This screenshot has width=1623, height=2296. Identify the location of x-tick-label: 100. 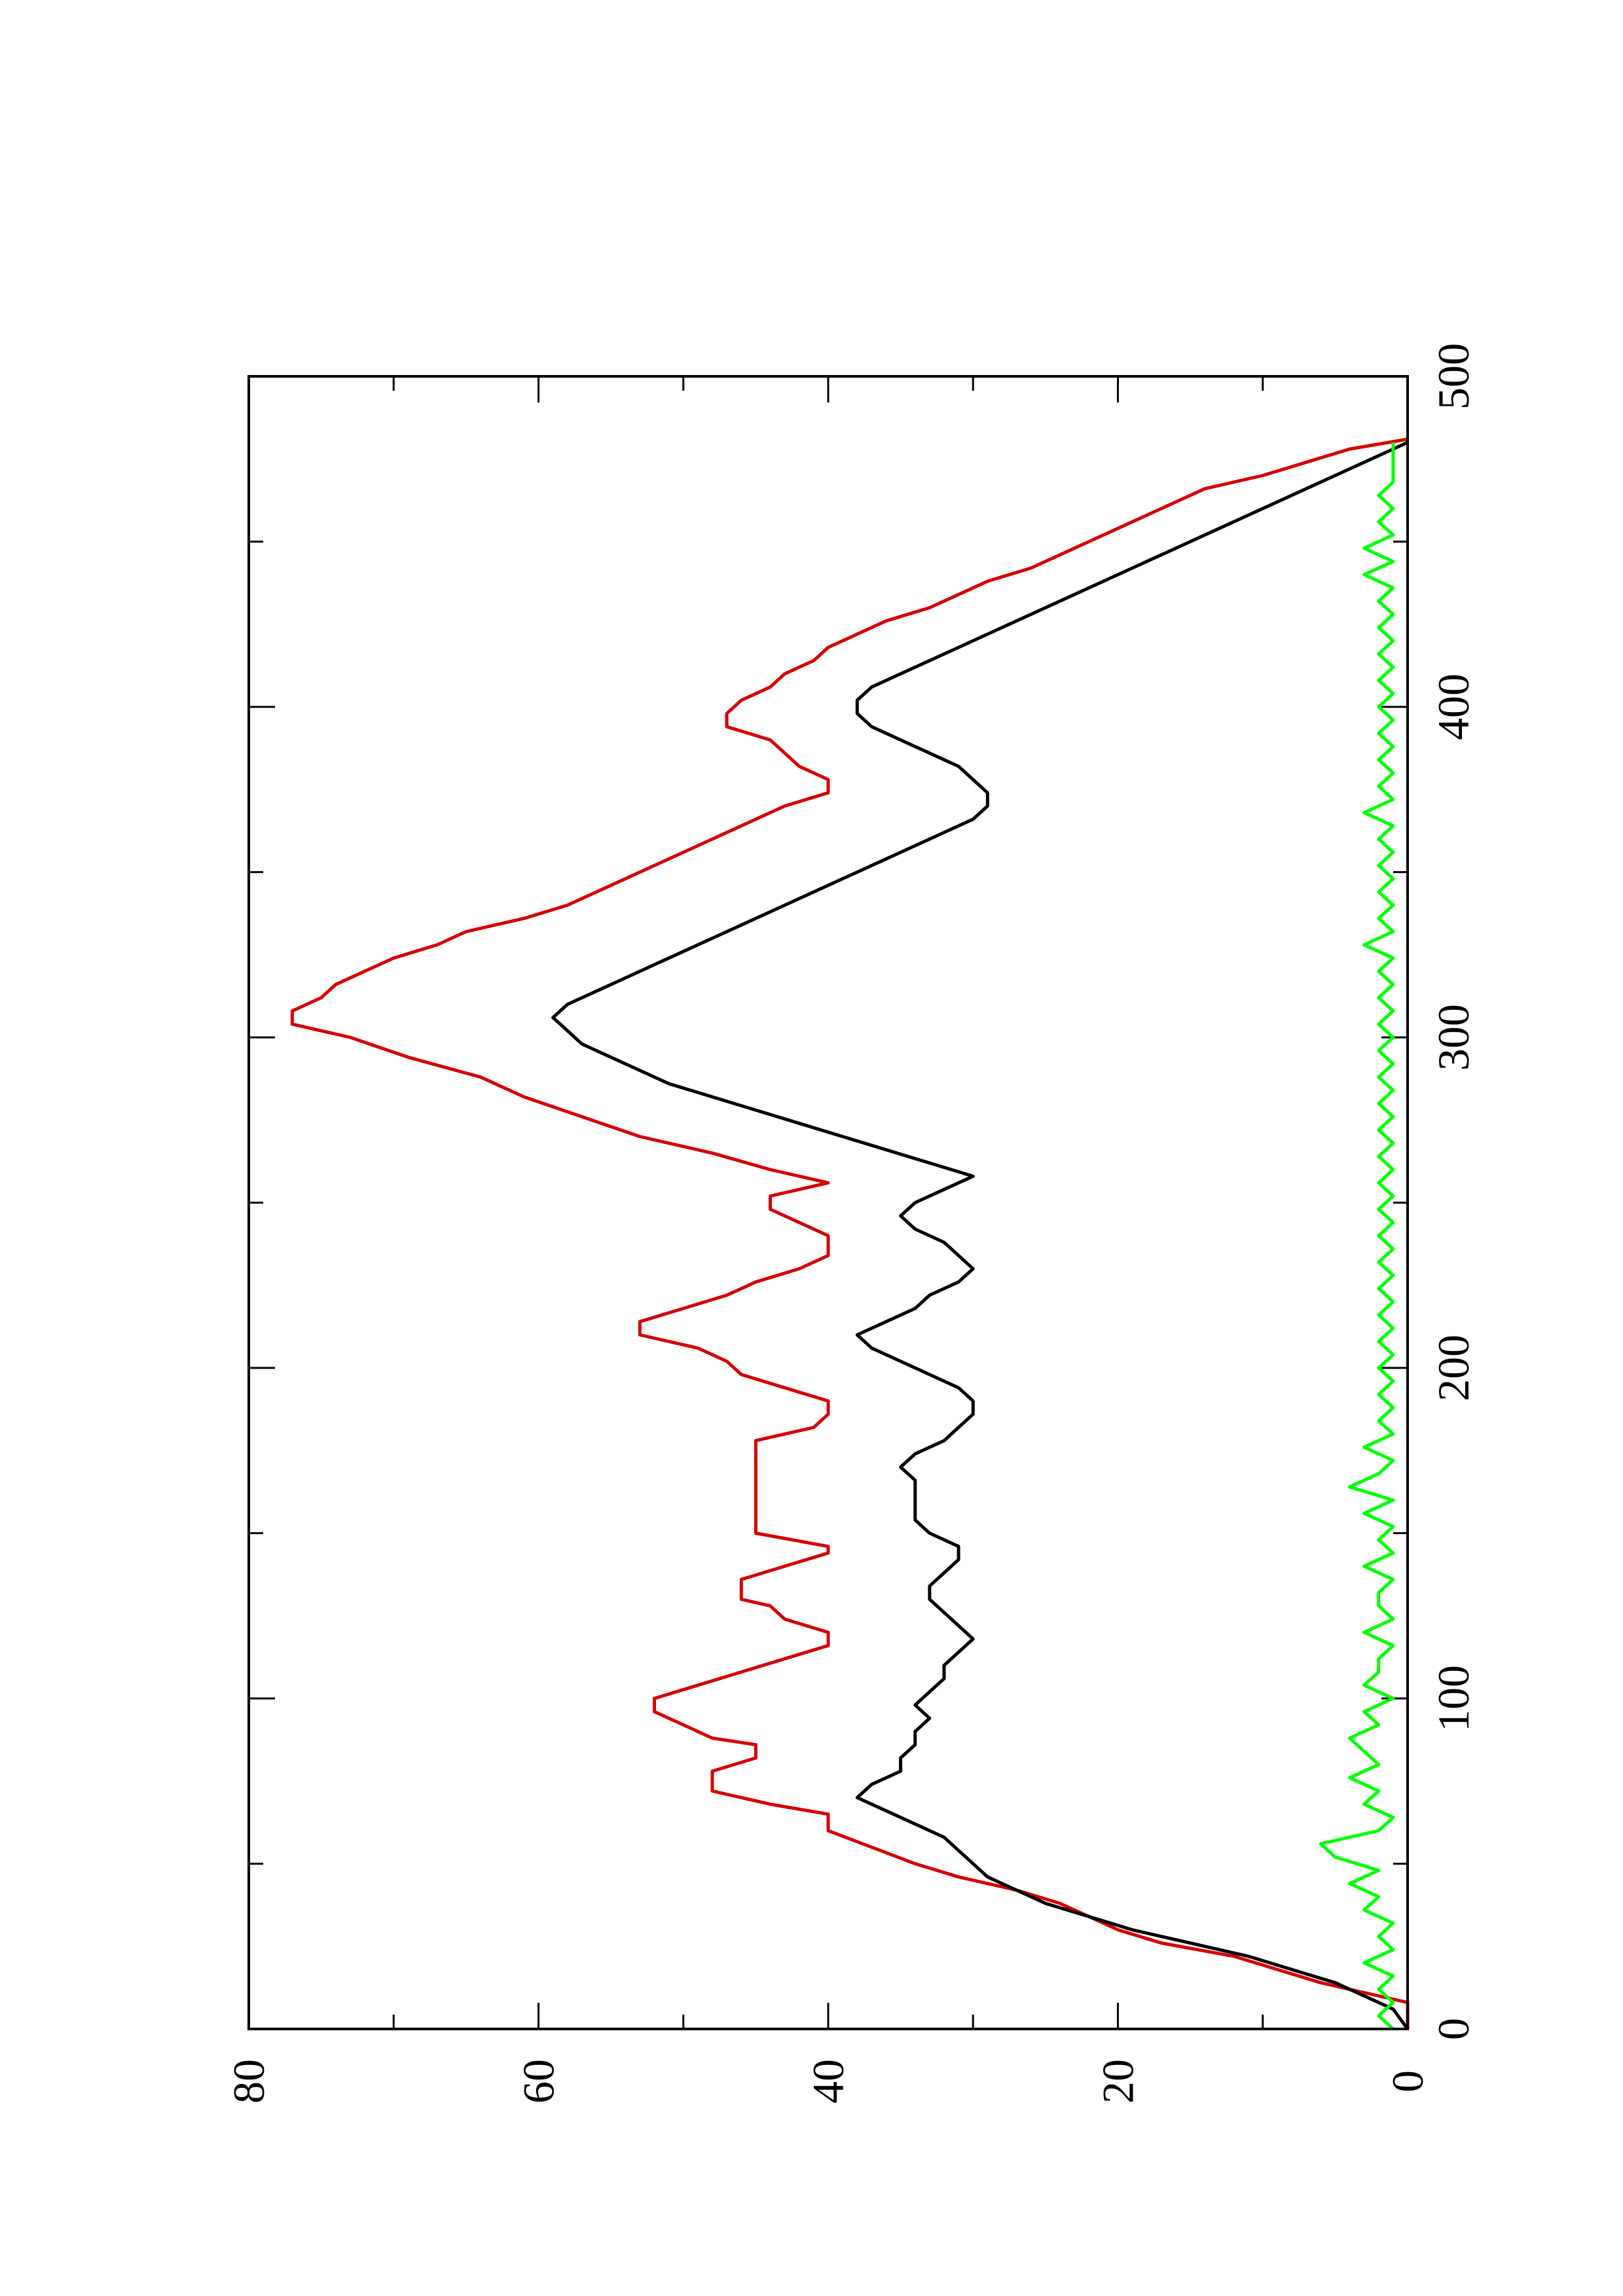
(1453, 1698).